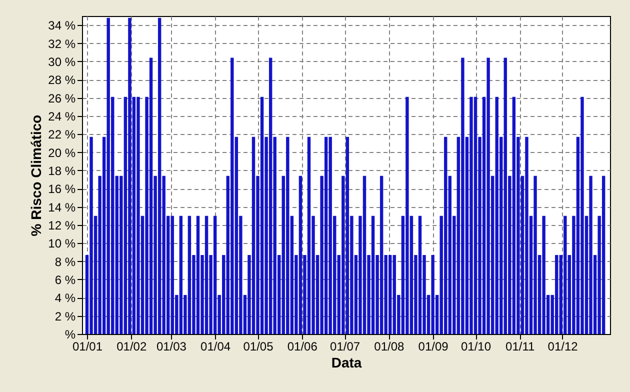 This screenshot has width=630, height=392. Describe the element at coordinates (433, 347) in the screenshot. I see `x-tick-label: 01/09` at that location.